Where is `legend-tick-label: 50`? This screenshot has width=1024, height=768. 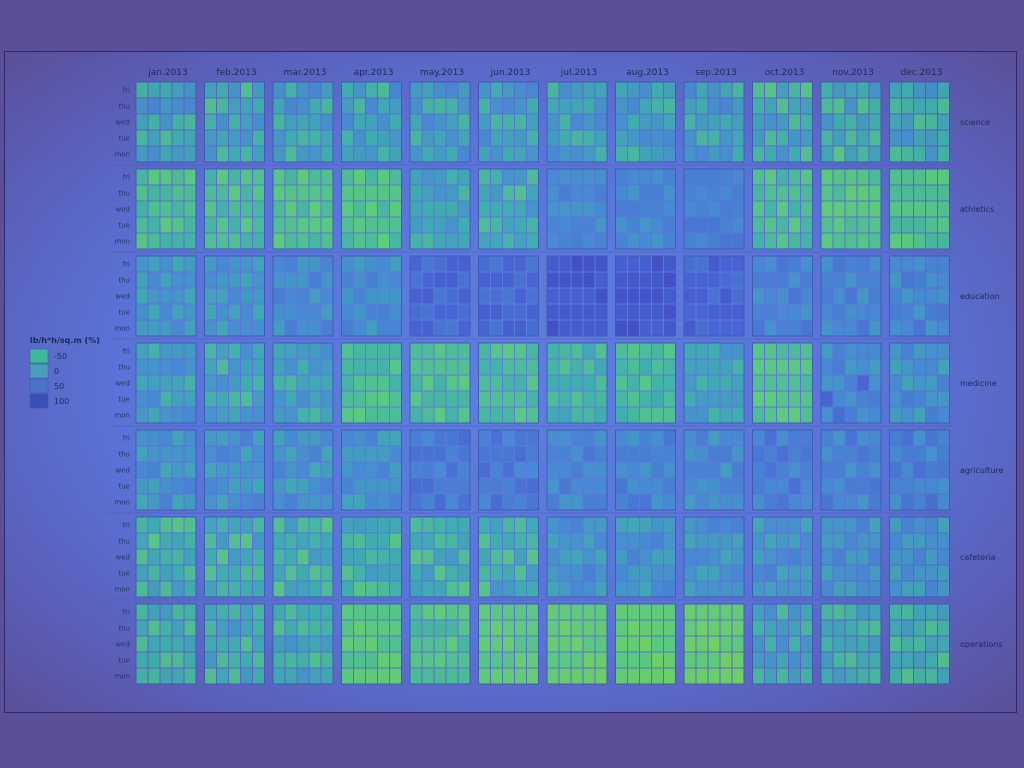 legend-tick-label: 50 is located at coordinates (59, 386).